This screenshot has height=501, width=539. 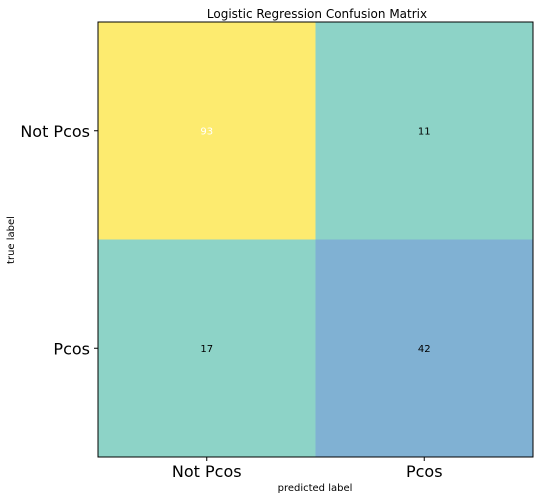 What do you see at coordinates (207, 471) in the screenshot?
I see `x-tick-label-0: Not Pcos` at bounding box center [207, 471].